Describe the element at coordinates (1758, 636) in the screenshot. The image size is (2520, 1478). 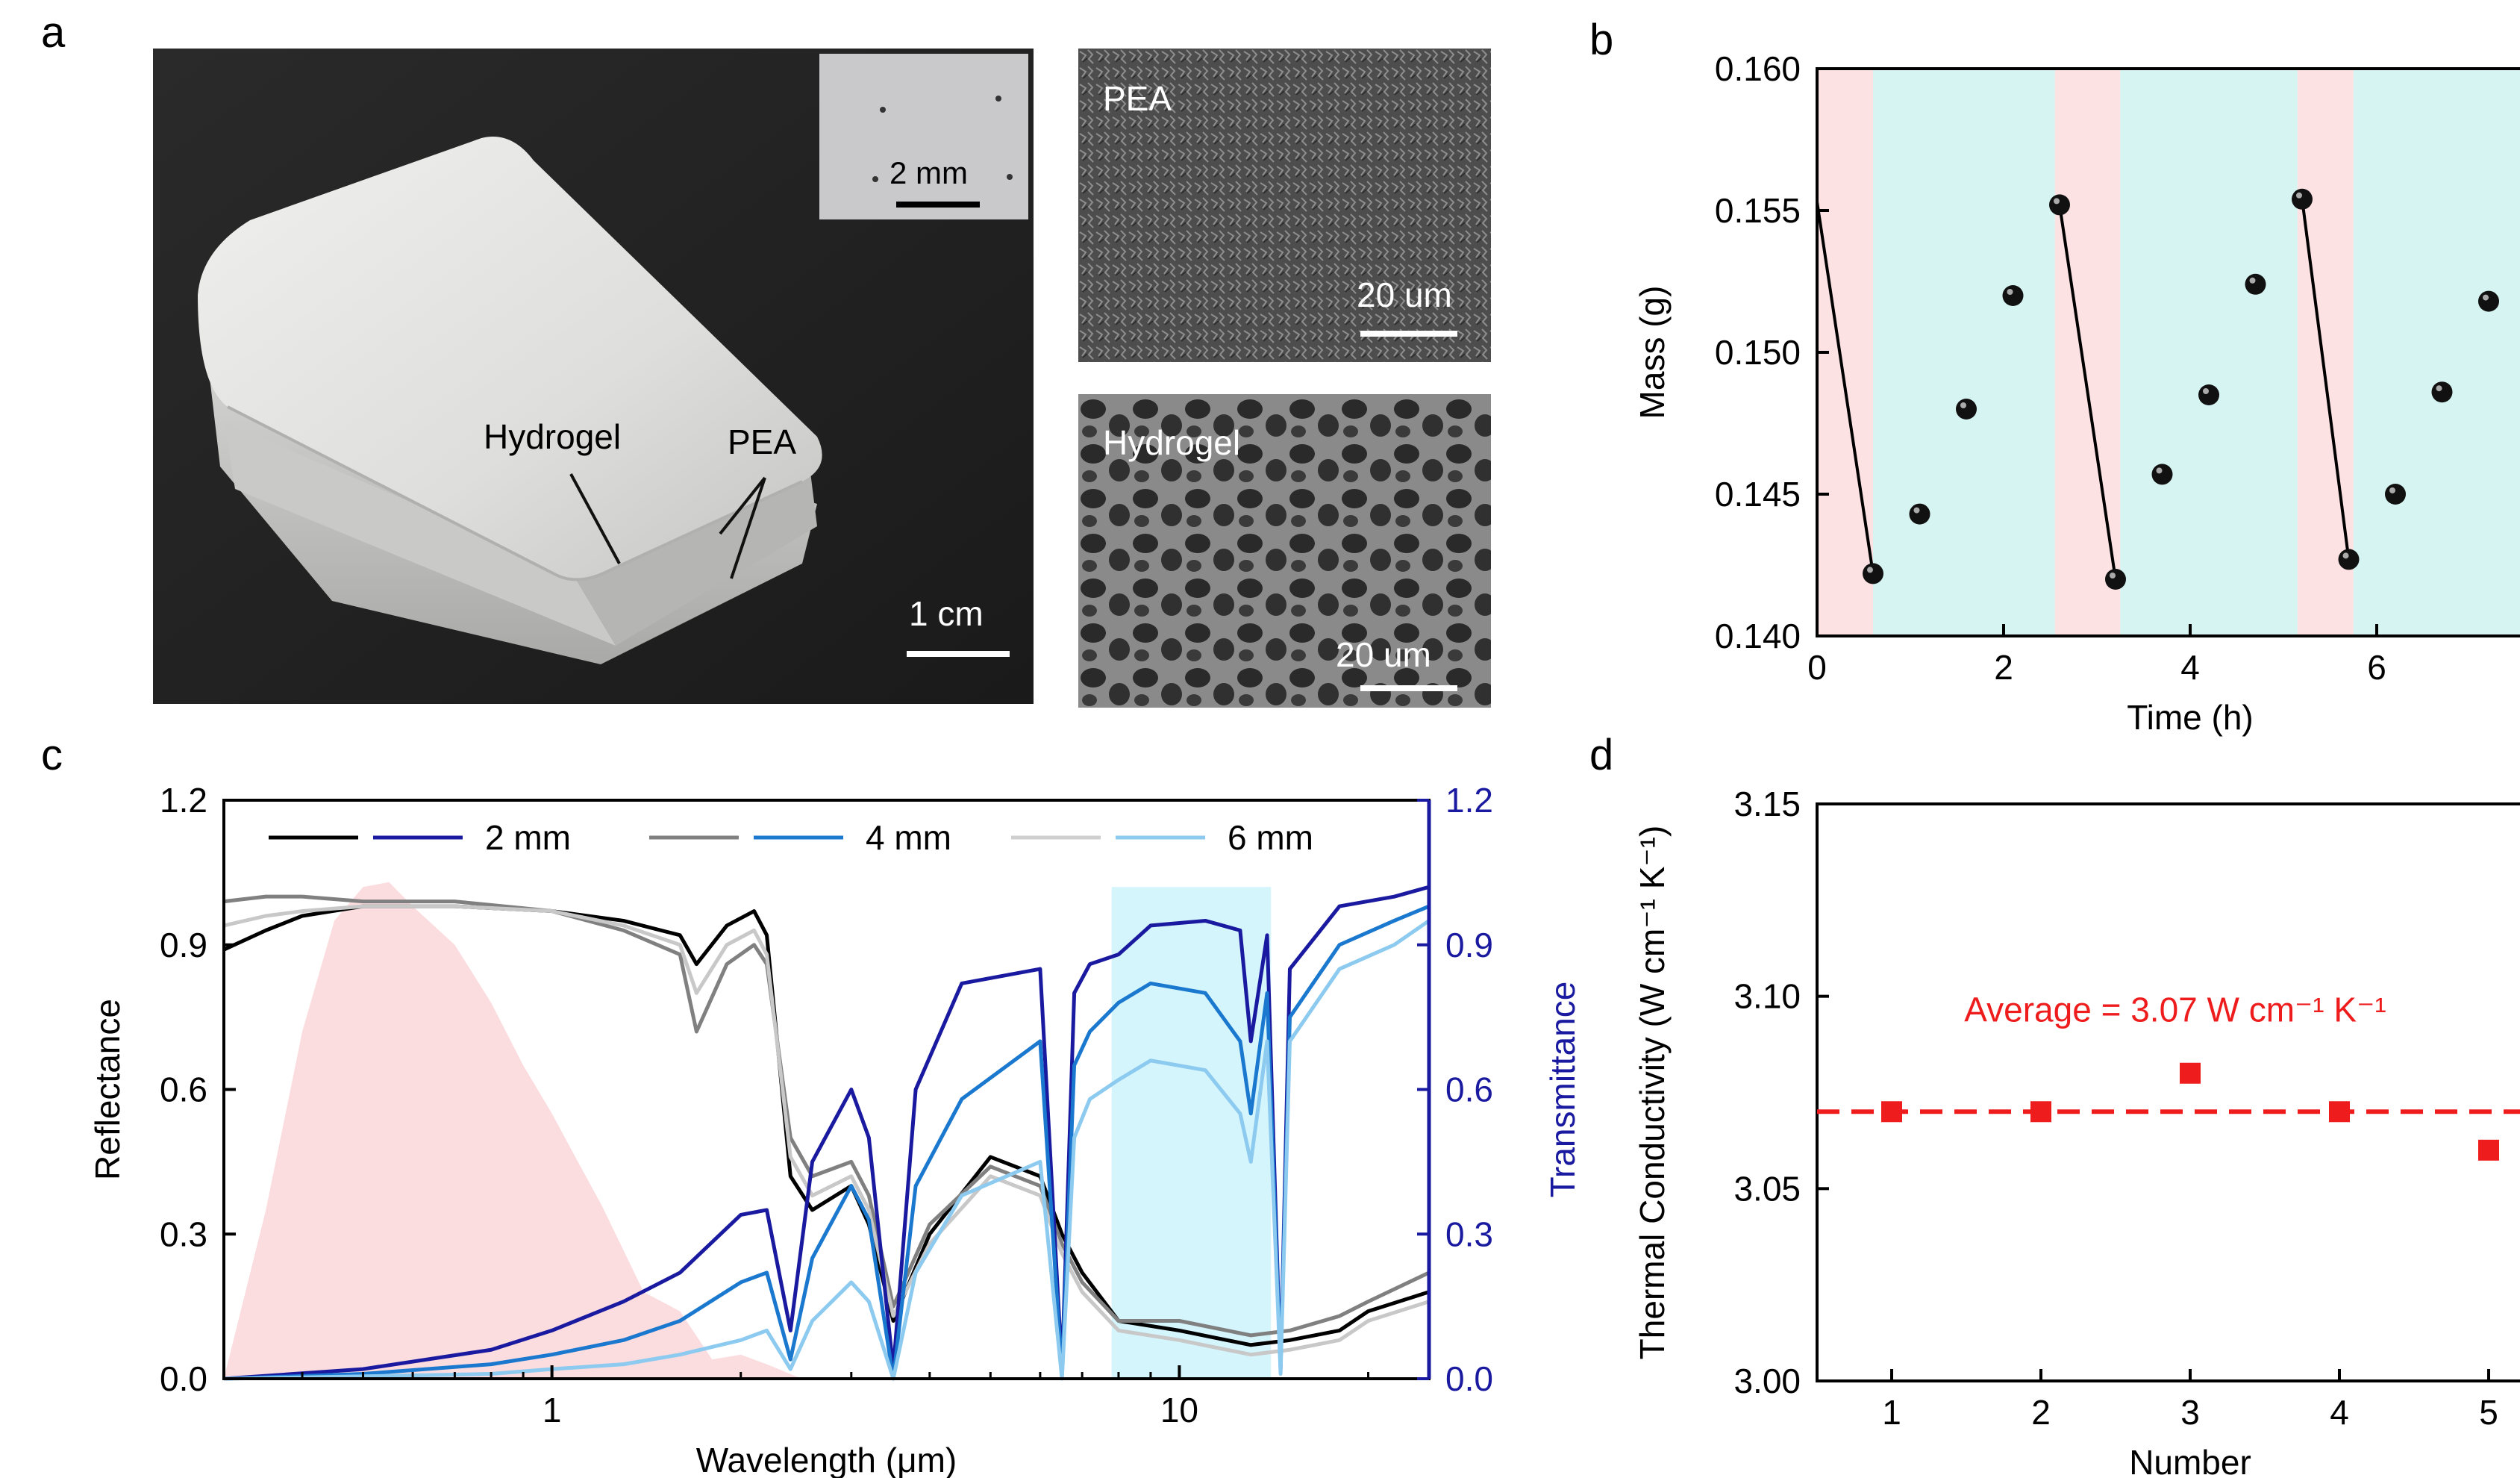
I see `y-tick-label: 0.140` at that location.